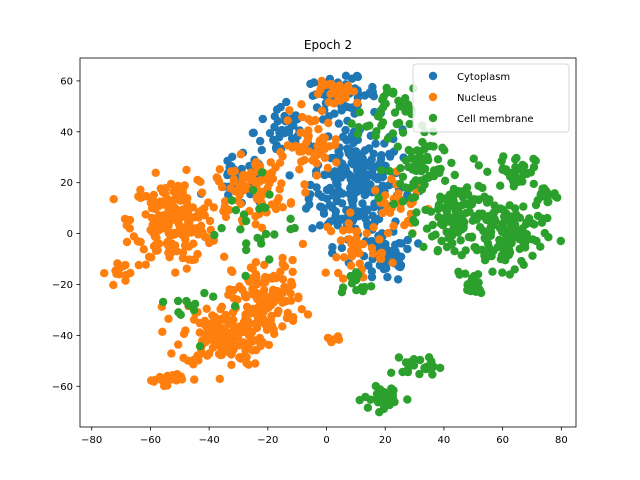 The image size is (640, 480). What do you see at coordinates (561, 440) in the screenshot?
I see `x-tick-label: 80` at bounding box center [561, 440].